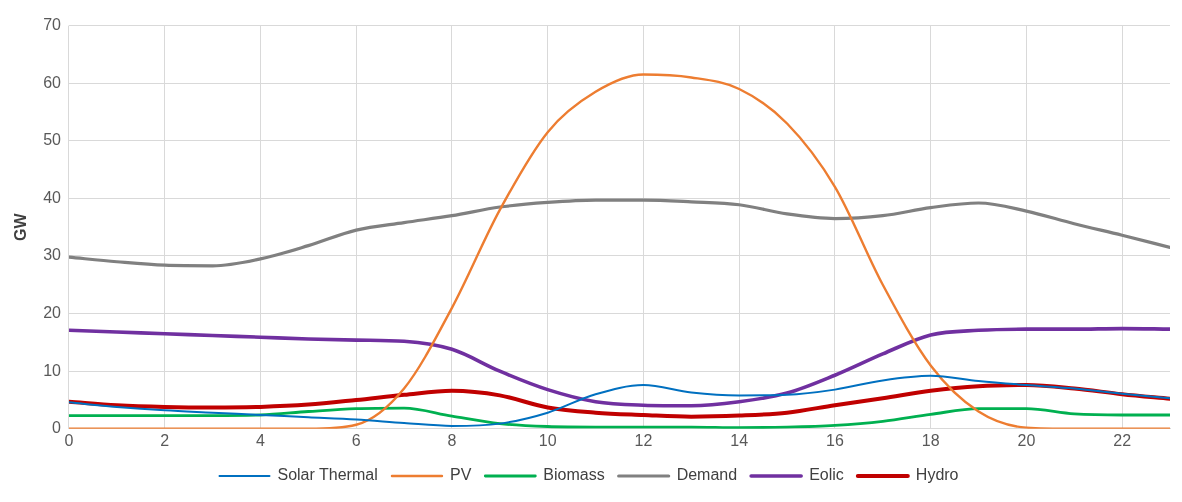 This screenshot has width=1182, height=502. Describe the element at coordinates (937, 475) in the screenshot. I see `legend-label: Hydro` at that location.